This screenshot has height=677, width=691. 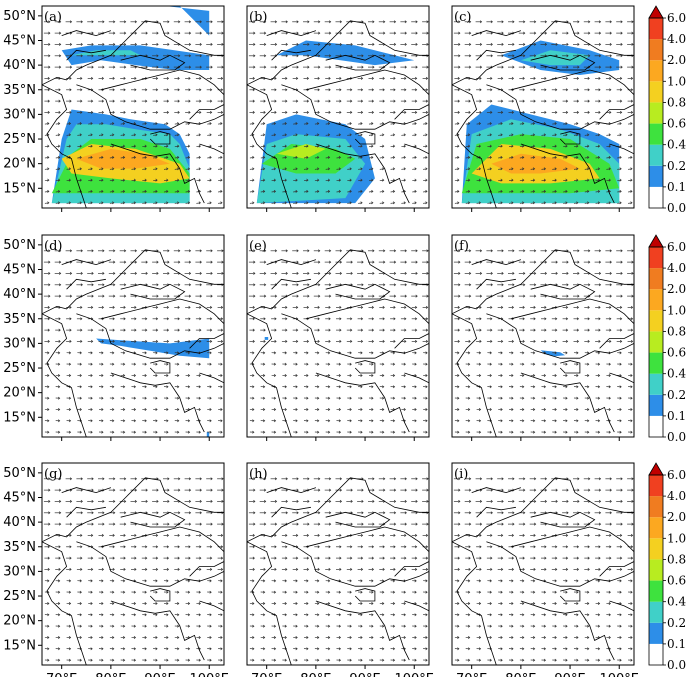 What do you see at coordinates (543, 337) in the screenshot?
I see `panel: (f)` at bounding box center [543, 337].